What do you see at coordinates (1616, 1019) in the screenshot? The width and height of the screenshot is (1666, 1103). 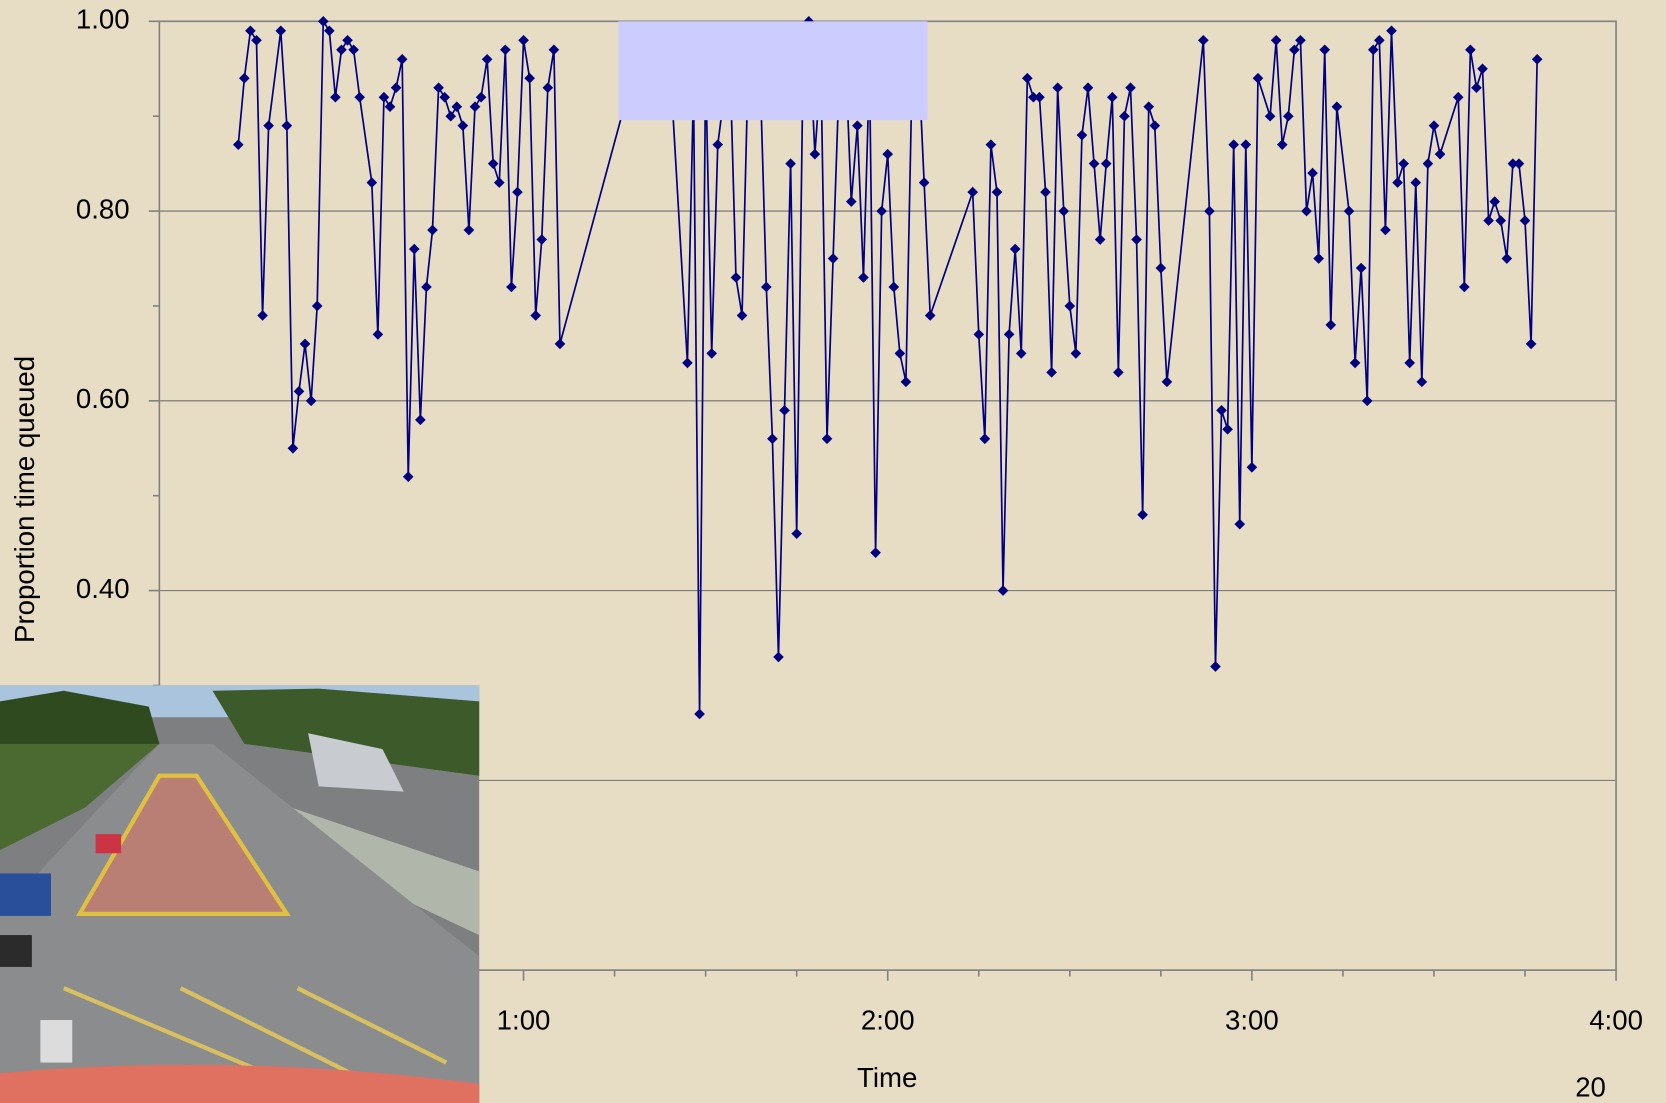 I see `x-tick-label: 4:00` at bounding box center [1616, 1019].